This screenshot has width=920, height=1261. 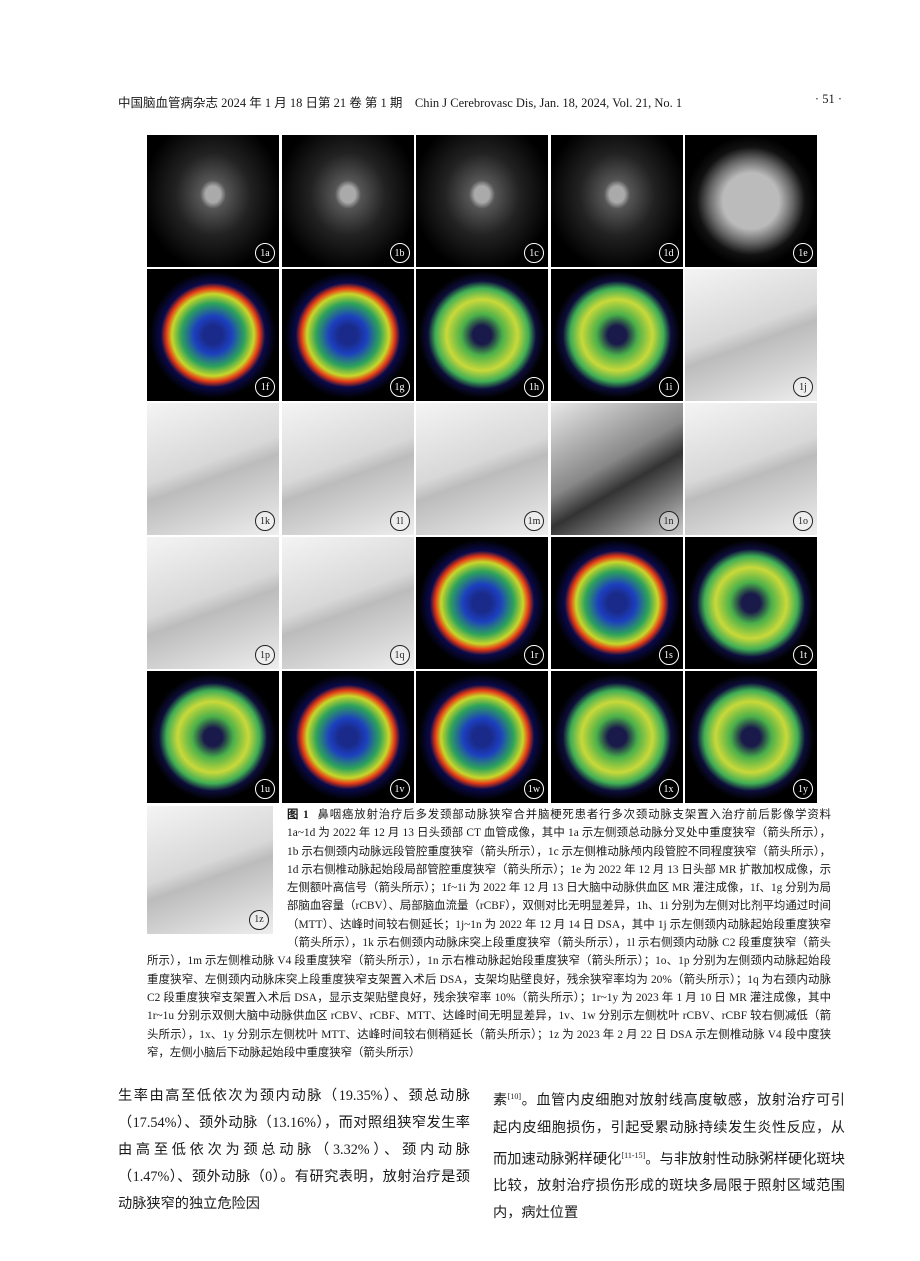 What do you see at coordinates (803, 253) in the screenshot?
I see `panel-label: 1e` at bounding box center [803, 253].